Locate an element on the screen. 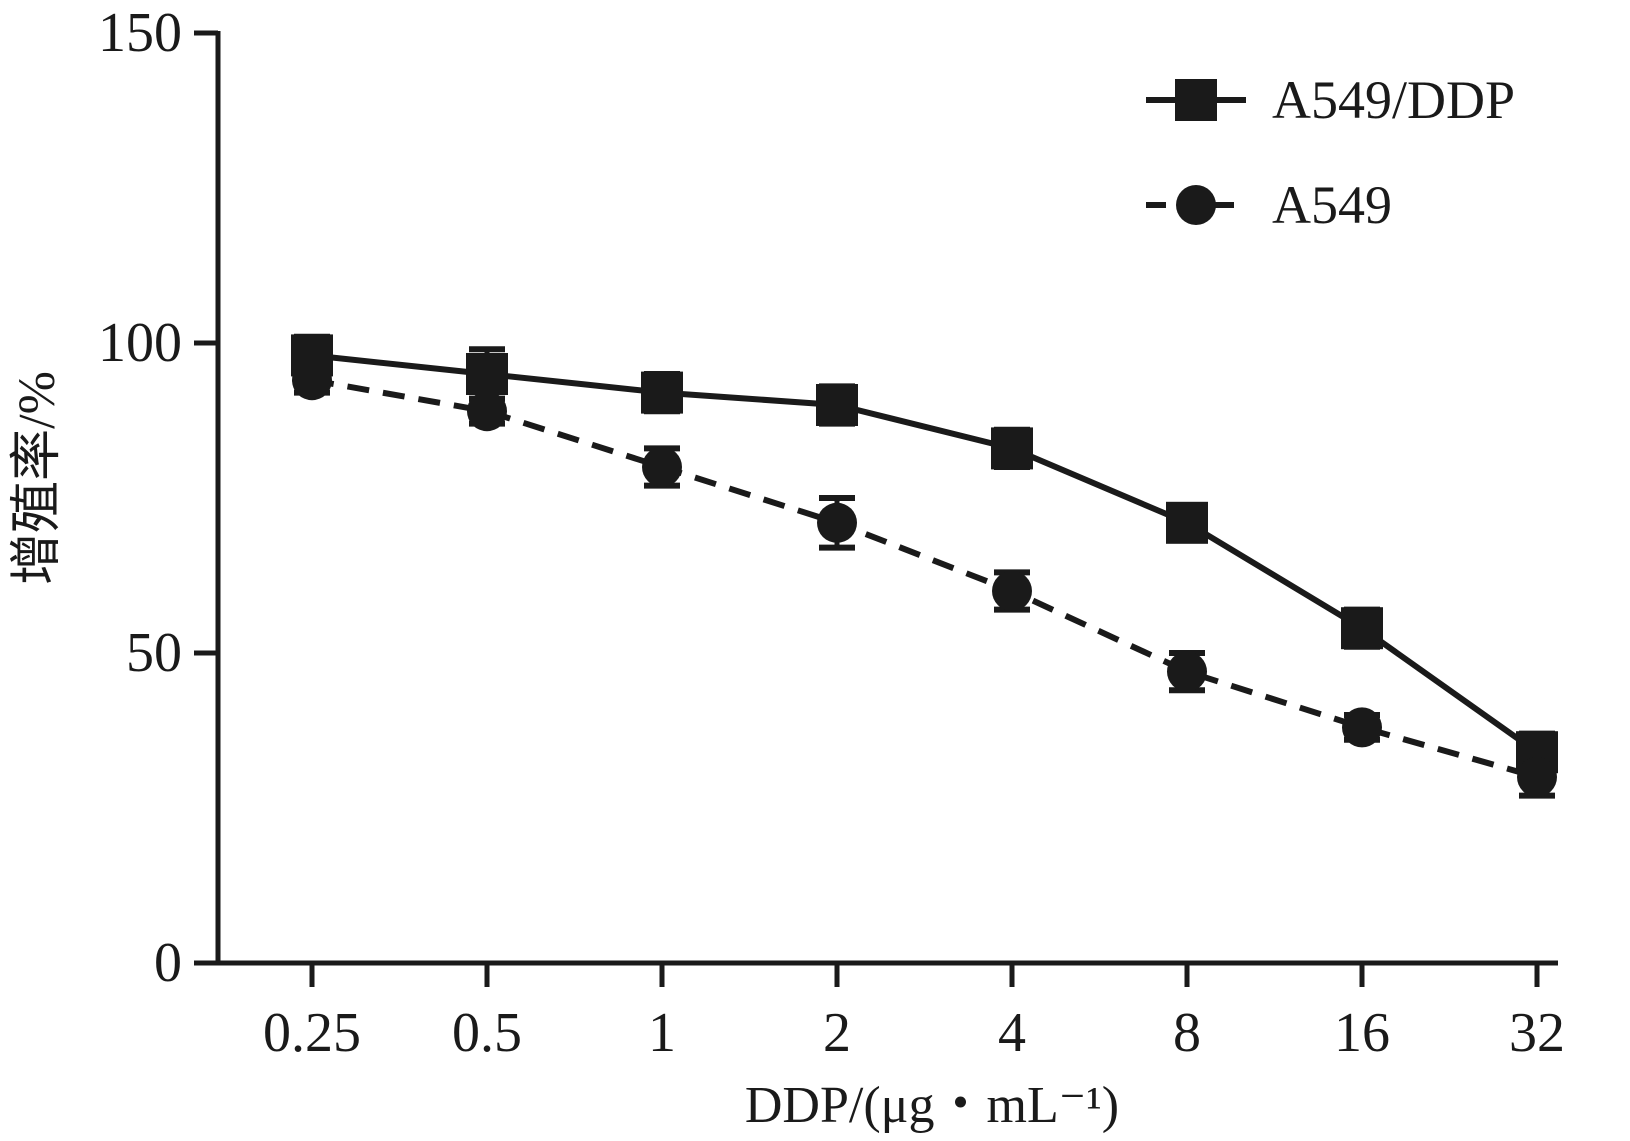  x-tick-label: 0.5 is located at coordinates (487, 1033).